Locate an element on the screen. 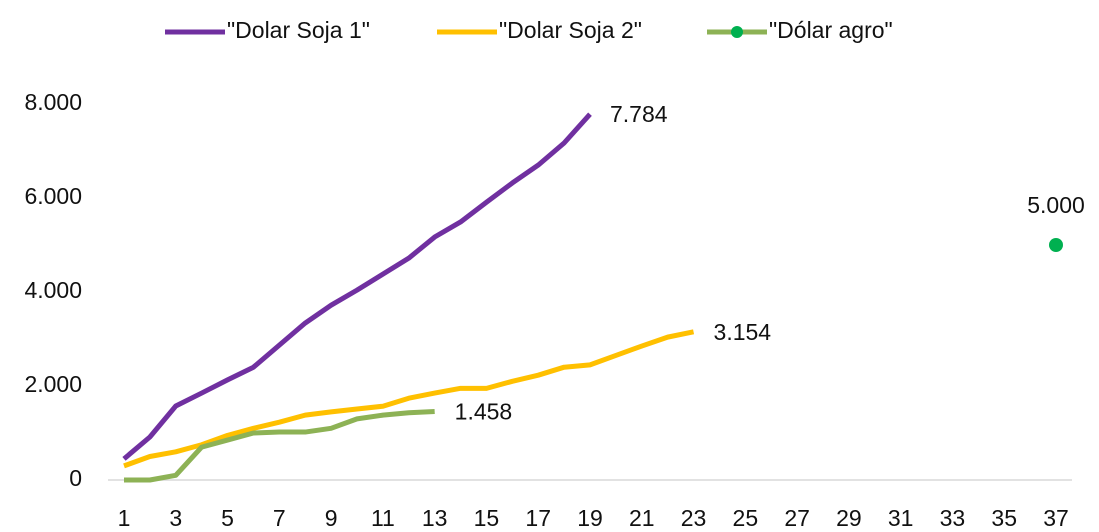 The height and width of the screenshot is (532, 1099). legend-label: "Dolar Soja 1" is located at coordinates (298, 30).